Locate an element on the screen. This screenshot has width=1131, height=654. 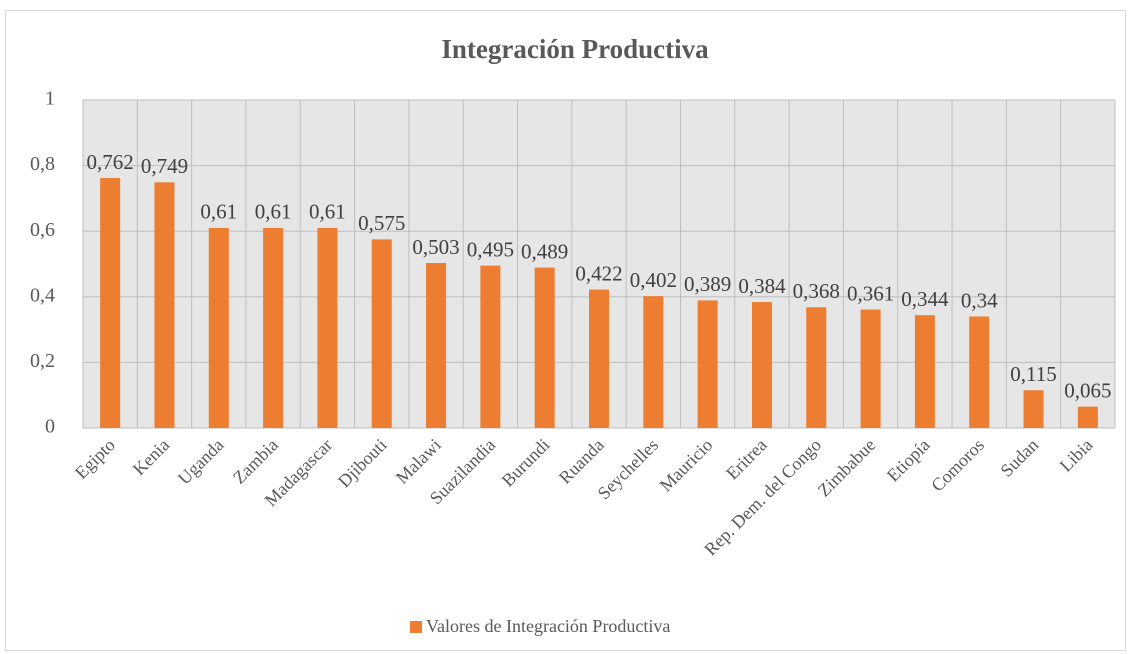
legend-label: Valores de Integración Productiva is located at coordinates (548, 626).